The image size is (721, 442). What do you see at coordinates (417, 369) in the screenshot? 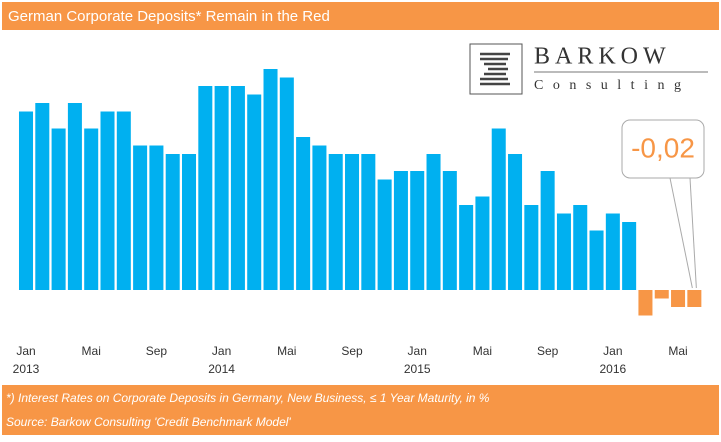
I see `x-year-label: 2015` at bounding box center [417, 369].